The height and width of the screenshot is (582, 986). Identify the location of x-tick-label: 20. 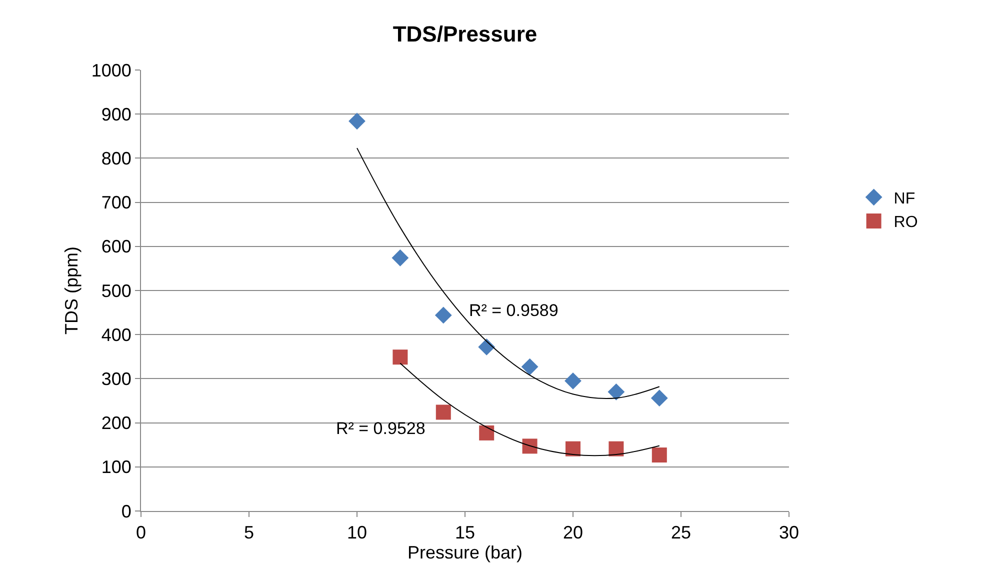
(573, 532).